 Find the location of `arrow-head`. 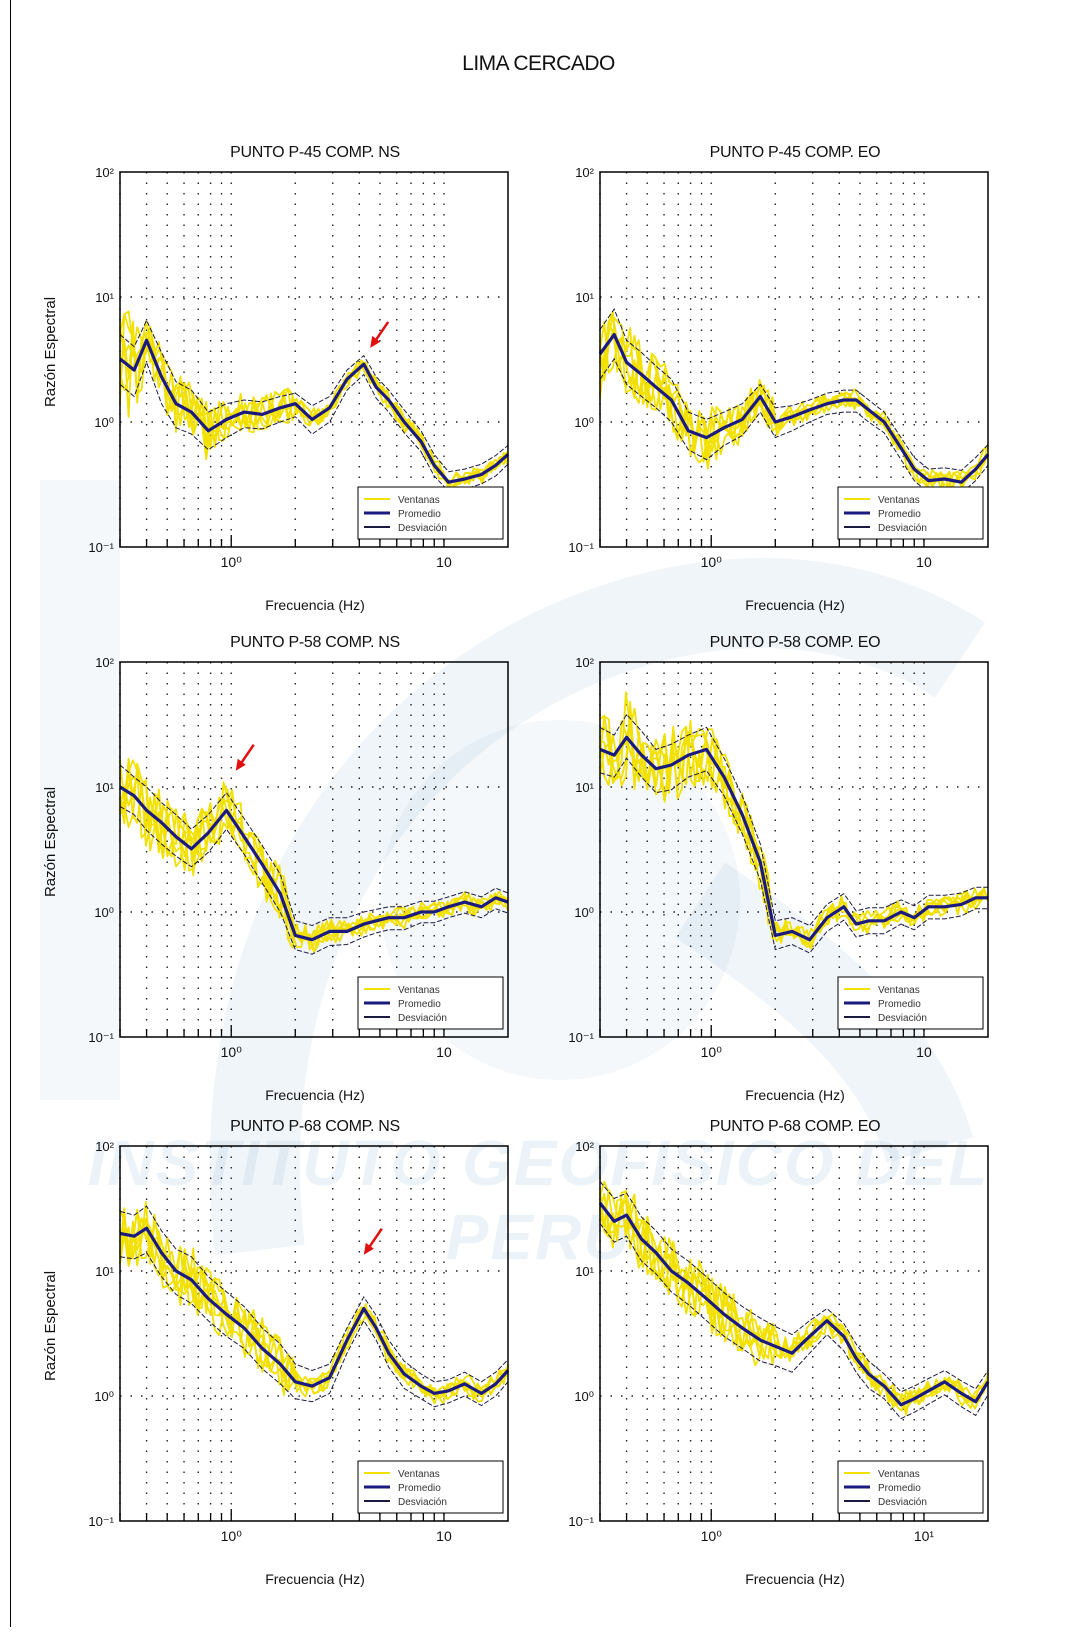

arrow-head is located at coordinates (375, 341).